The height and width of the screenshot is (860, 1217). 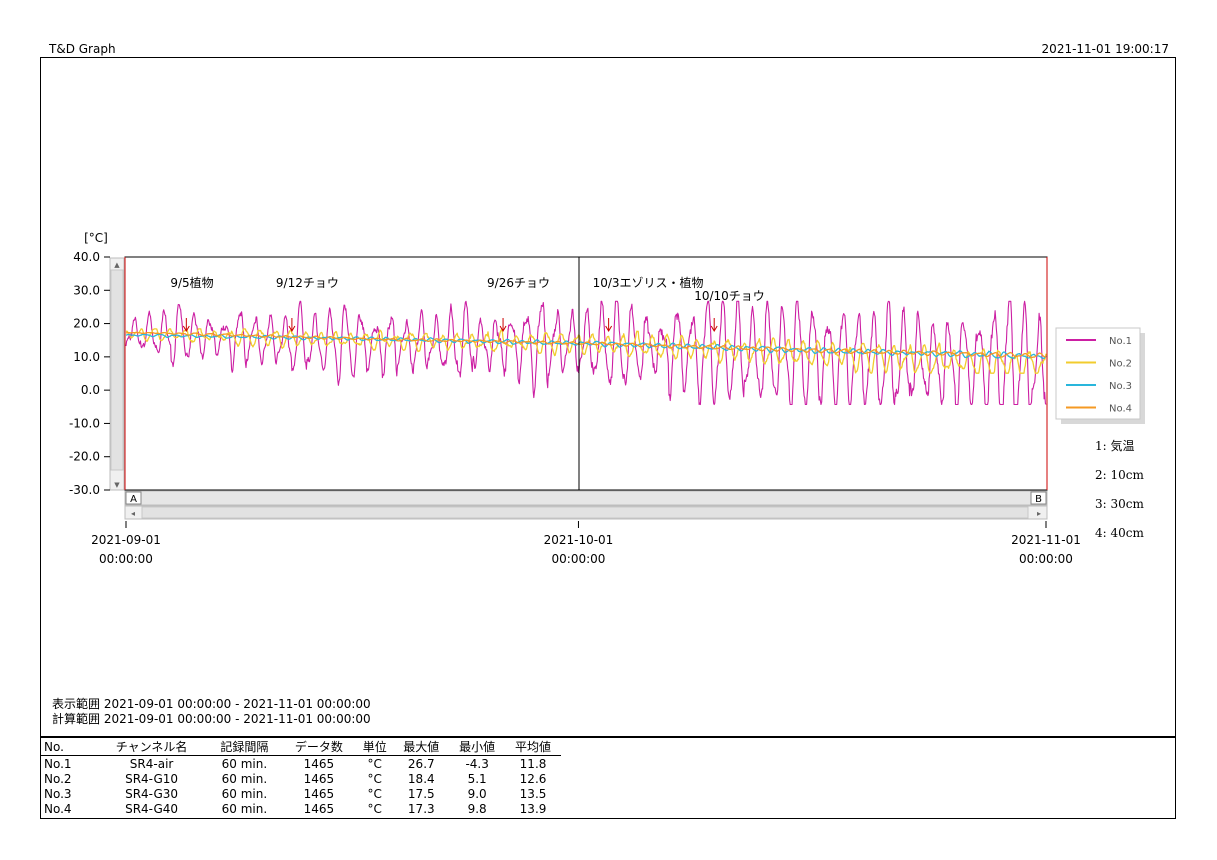 What do you see at coordinates (1119, 533) in the screenshot?
I see `channel-note: 4: 40cm` at bounding box center [1119, 533].